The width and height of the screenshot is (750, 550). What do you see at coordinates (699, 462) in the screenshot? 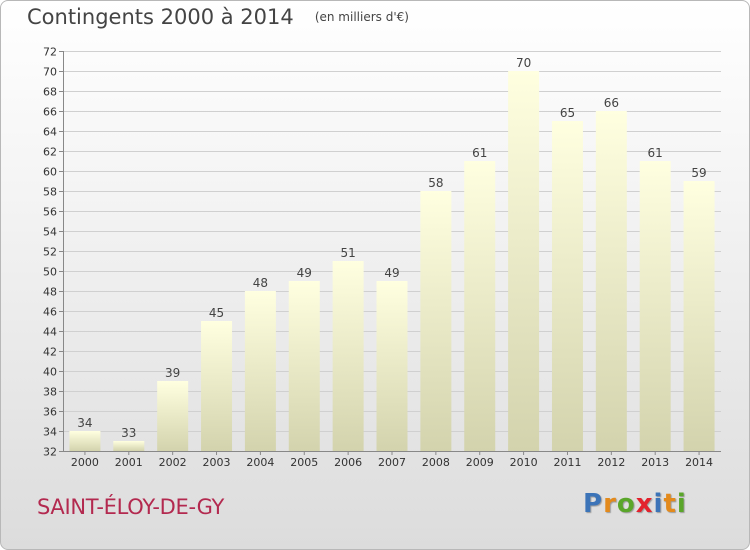
I see `x-tick-label: 2014` at bounding box center [699, 462].